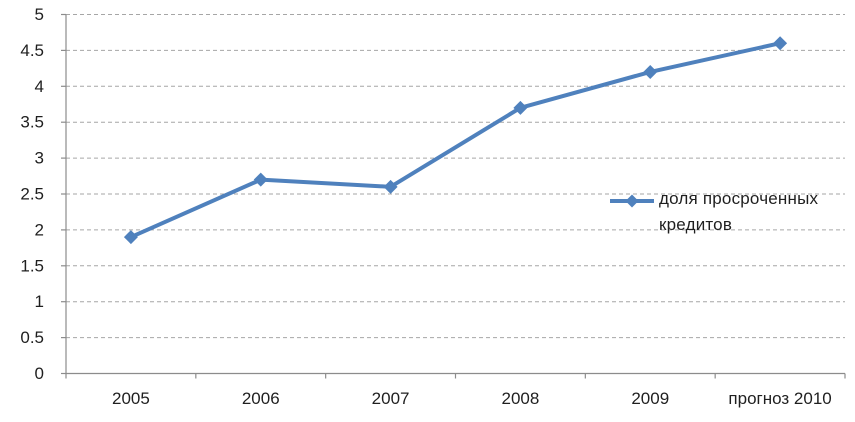 Image resolution: width=855 pixels, height=422 pixels. Describe the element at coordinates (739, 211) in the screenshot. I see `legend-label: доля просроченных кредитов` at that location.